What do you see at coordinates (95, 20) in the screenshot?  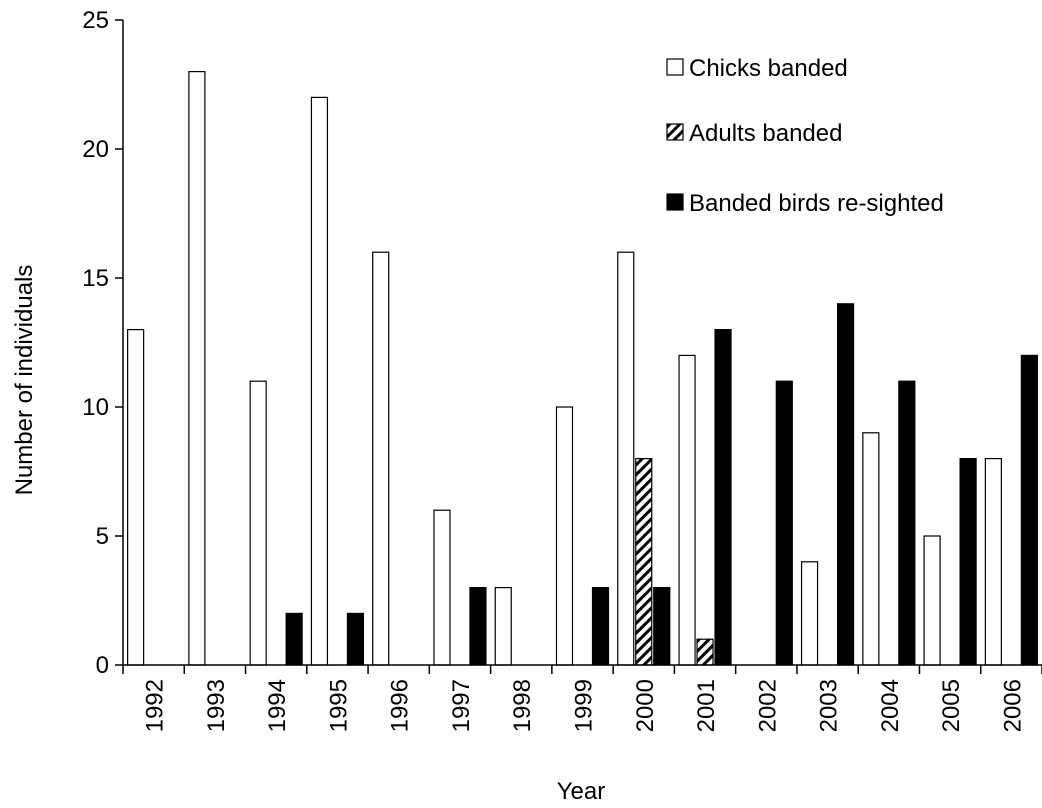 I see `y-tick-label: 25` at bounding box center [95, 20].